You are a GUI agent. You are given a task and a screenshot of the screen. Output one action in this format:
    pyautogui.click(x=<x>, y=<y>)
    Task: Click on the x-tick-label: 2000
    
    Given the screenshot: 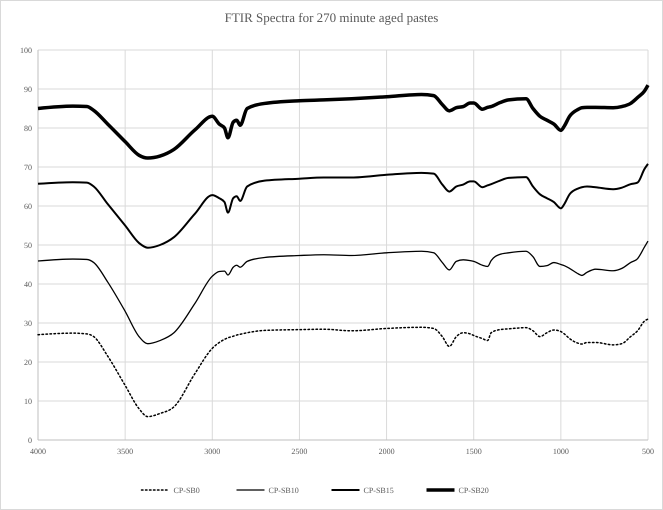 What is the action you would take?
    pyautogui.click(x=386, y=451)
    